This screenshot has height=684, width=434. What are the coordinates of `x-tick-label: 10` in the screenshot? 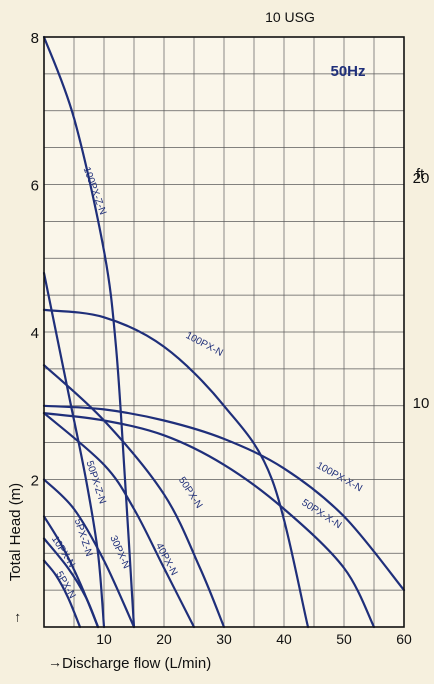 It's located at (104, 639).